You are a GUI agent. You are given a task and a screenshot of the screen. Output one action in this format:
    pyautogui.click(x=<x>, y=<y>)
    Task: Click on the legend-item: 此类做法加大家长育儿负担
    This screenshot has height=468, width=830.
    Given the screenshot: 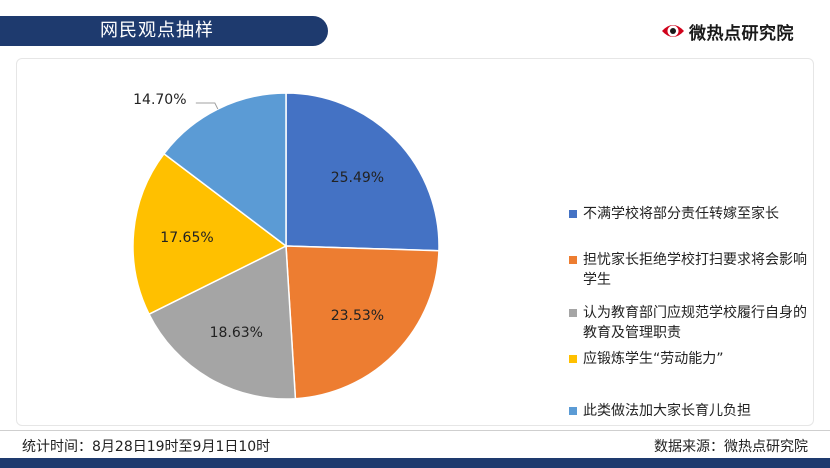 What is the action you would take?
    pyautogui.click(x=694, y=411)
    